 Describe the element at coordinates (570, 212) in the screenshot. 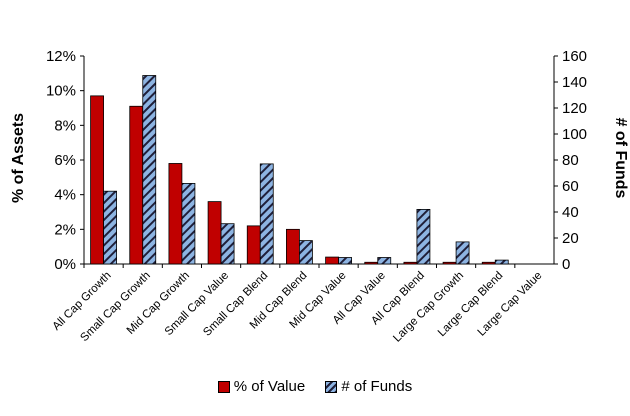

I see `y2-tick-label: 40` at that location.